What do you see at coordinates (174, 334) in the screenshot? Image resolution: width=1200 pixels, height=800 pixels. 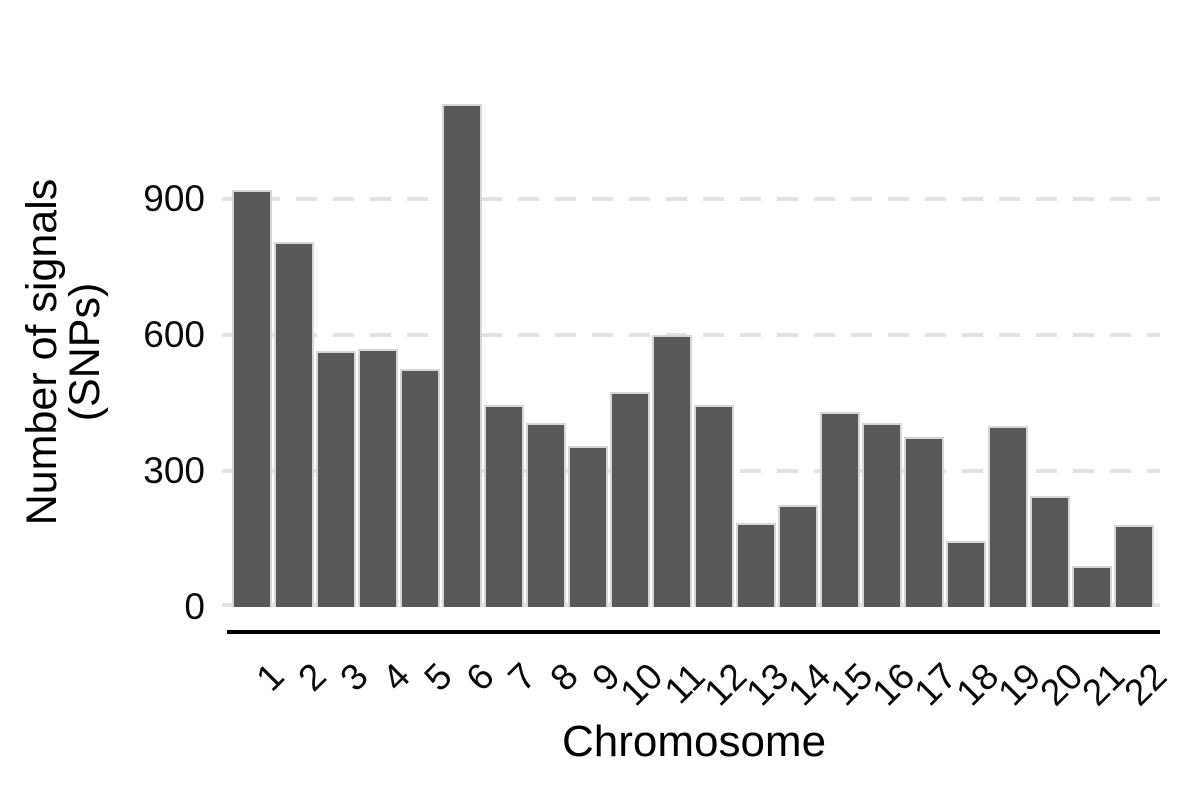 I see `y-tick-label-600: 600` at bounding box center [174, 334].